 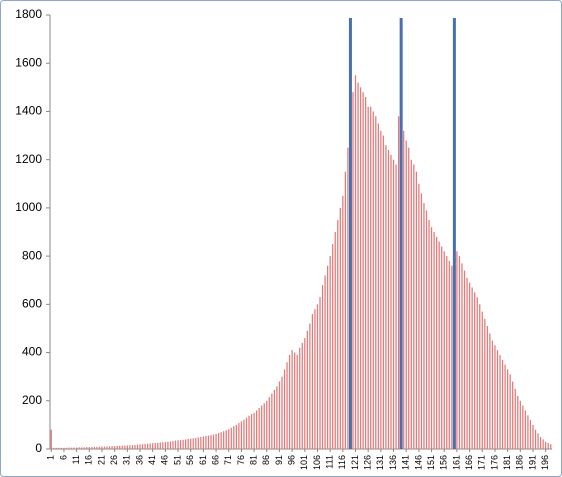 What do you see at coordinates (456, 462) in the screenshot?
I see `x-tick-label: 161` at bounding box center [456, 462].